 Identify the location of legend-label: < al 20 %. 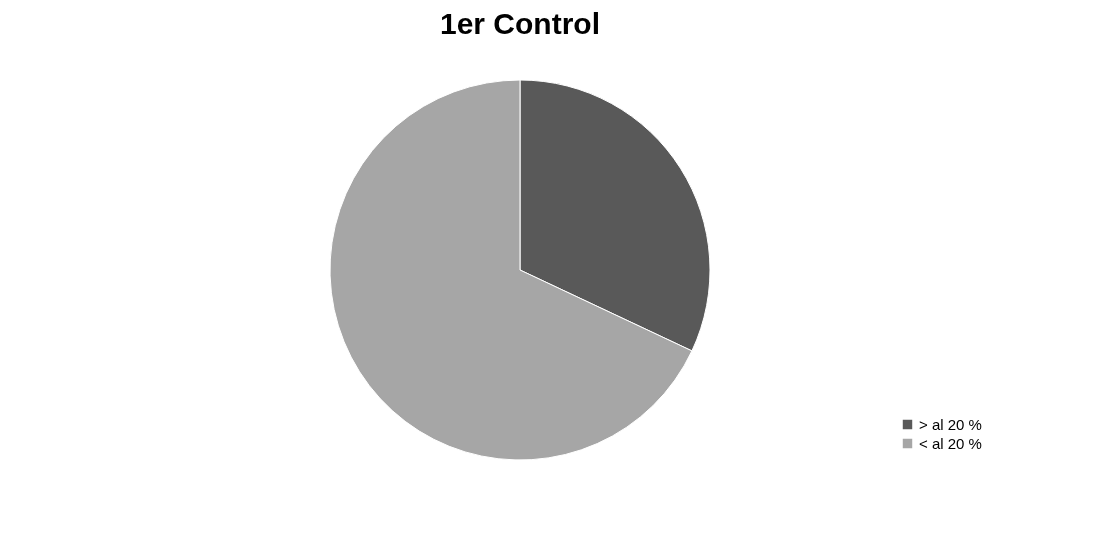
(950, 443).